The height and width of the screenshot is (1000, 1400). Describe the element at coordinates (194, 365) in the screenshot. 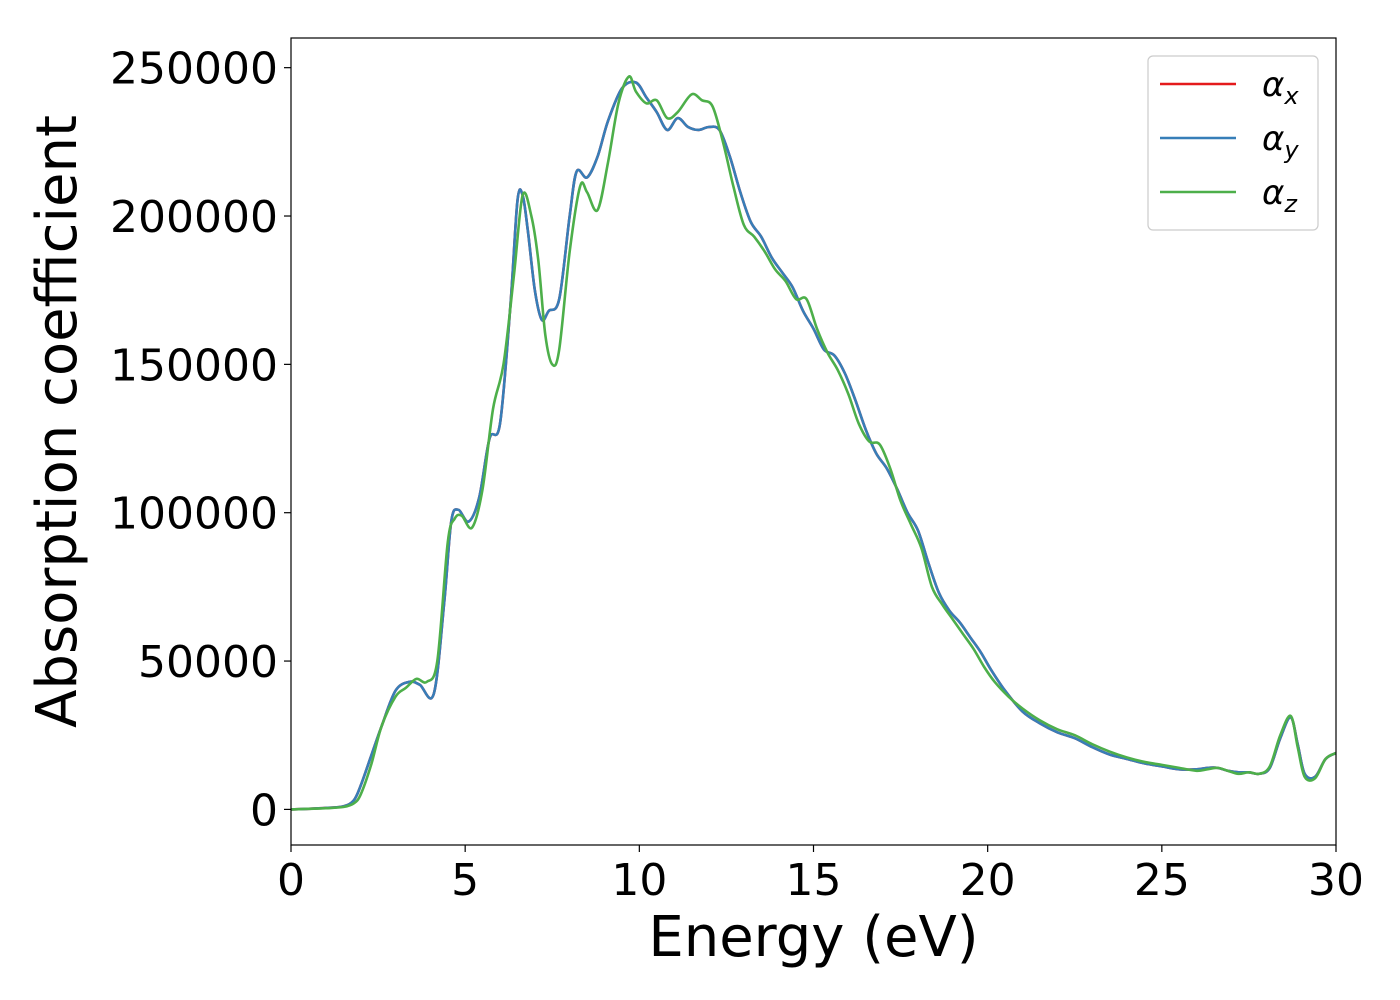

I see `y-tick-label: 150000` at that location.